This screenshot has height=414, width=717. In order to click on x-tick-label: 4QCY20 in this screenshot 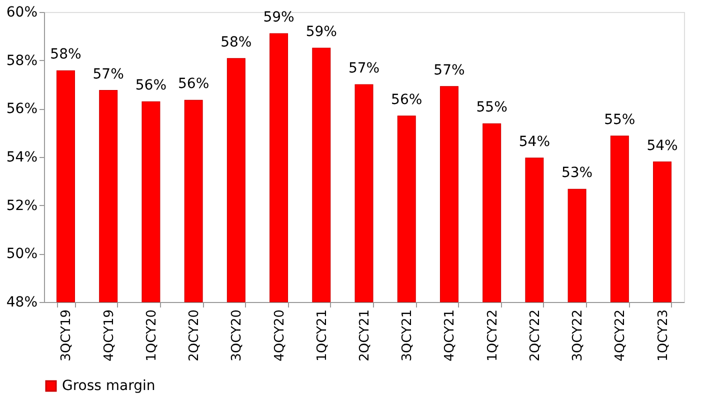, I will do `click(280, 336)`.